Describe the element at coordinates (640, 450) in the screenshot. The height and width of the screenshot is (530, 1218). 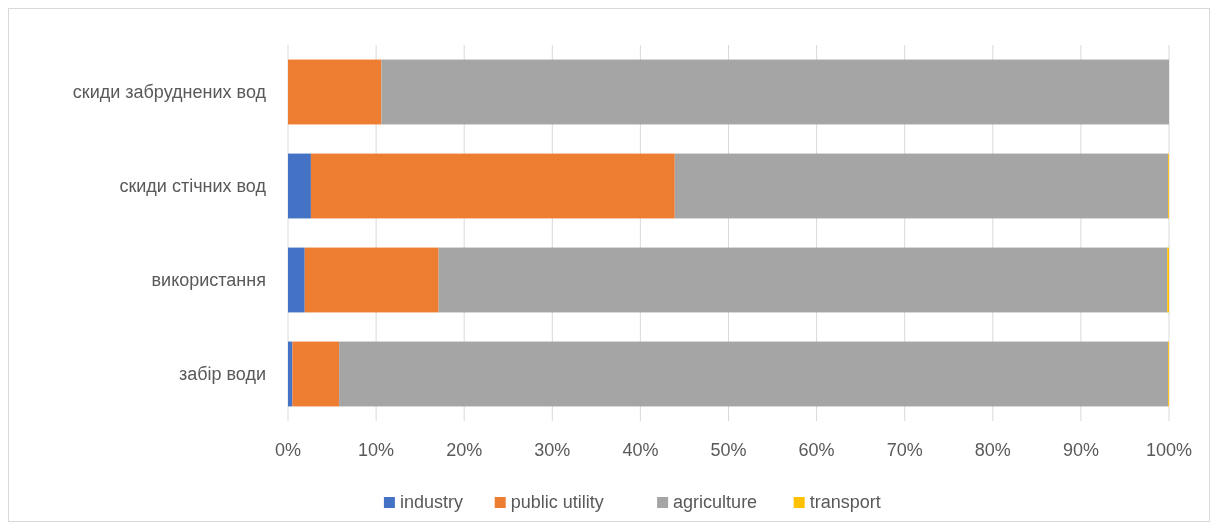
I see `x-tick-label: 40%` at that location.